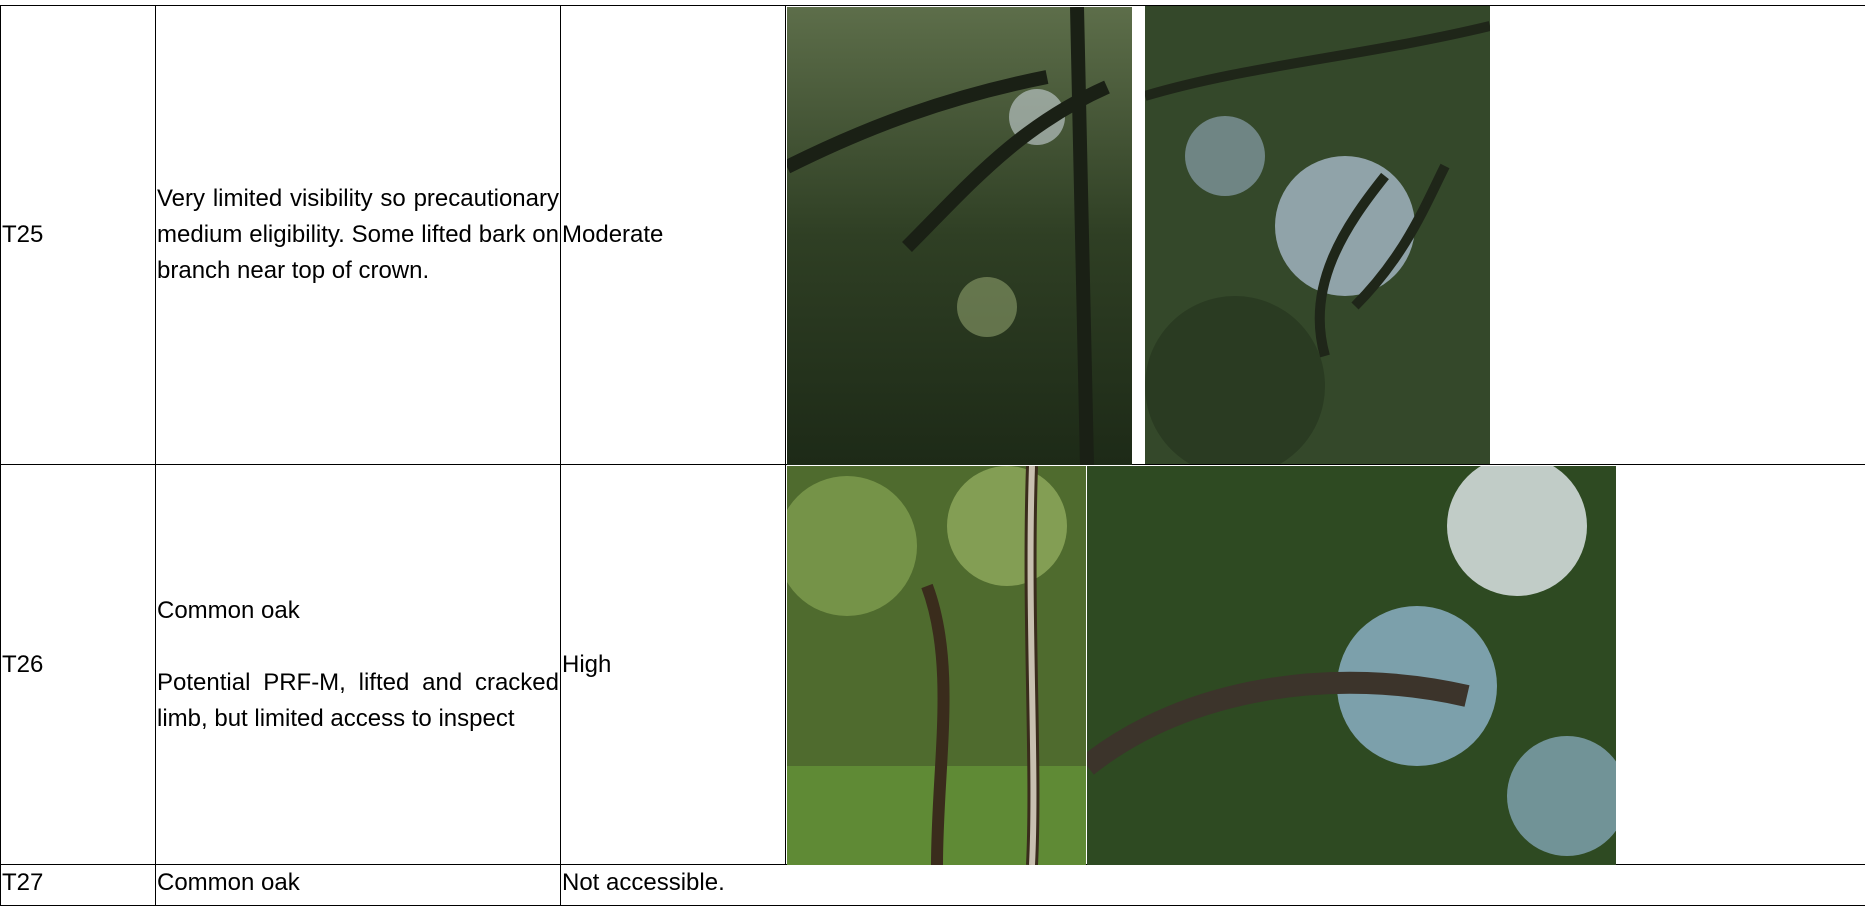 The height and width of the screenshot is (906, 1865). I want to click on table-row: T27 Common oak Not accessible., so click(932, 885).